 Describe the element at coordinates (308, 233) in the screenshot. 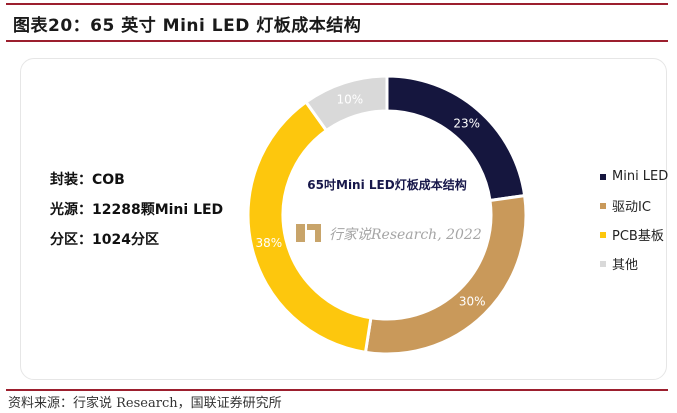

I see `watermark-logo` at that location.